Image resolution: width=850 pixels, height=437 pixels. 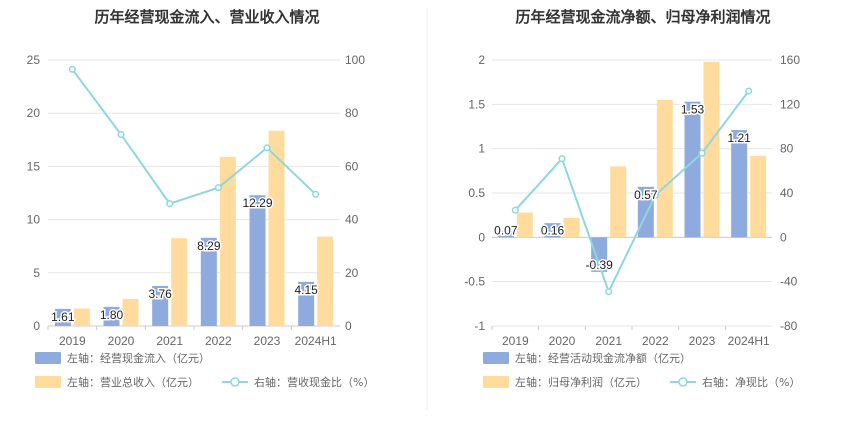 What do you see at coordinates (206, 17) in the screenshot?
I see `chart-title: 历年经营现金流入、营业收入情况` at bounding box center [206, 17].